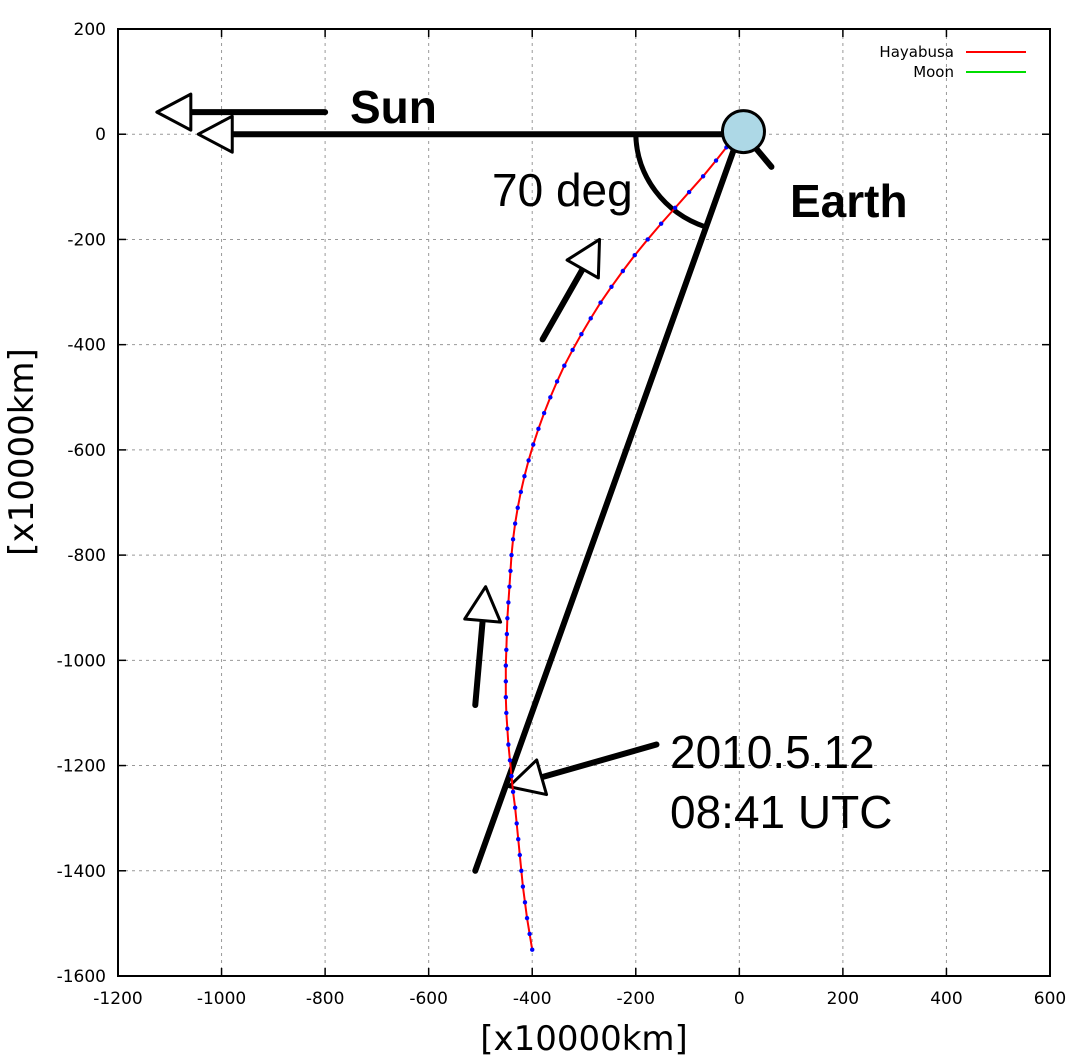  I want to click on earth-marker, so click(743, 132).